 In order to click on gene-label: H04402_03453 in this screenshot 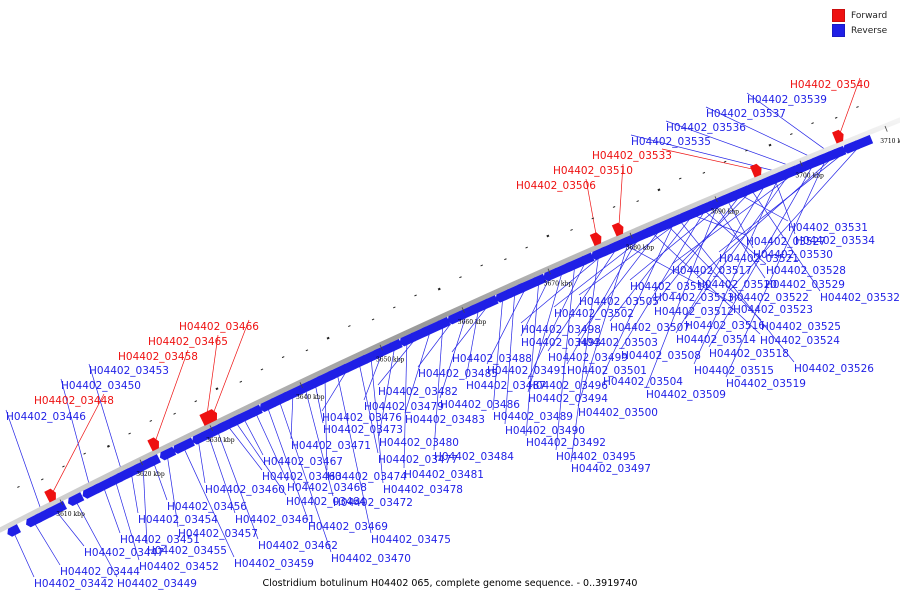, I will do `click(129, 371)`.